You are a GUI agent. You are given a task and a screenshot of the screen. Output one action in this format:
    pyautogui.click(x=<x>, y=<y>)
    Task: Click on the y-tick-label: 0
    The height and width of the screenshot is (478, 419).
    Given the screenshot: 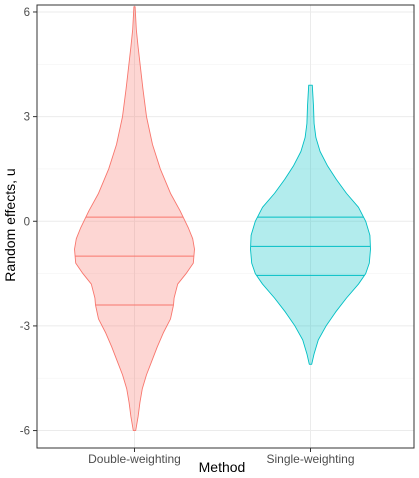 What is the action you would take?
    pyautogui.click(x=27, y=222)
    